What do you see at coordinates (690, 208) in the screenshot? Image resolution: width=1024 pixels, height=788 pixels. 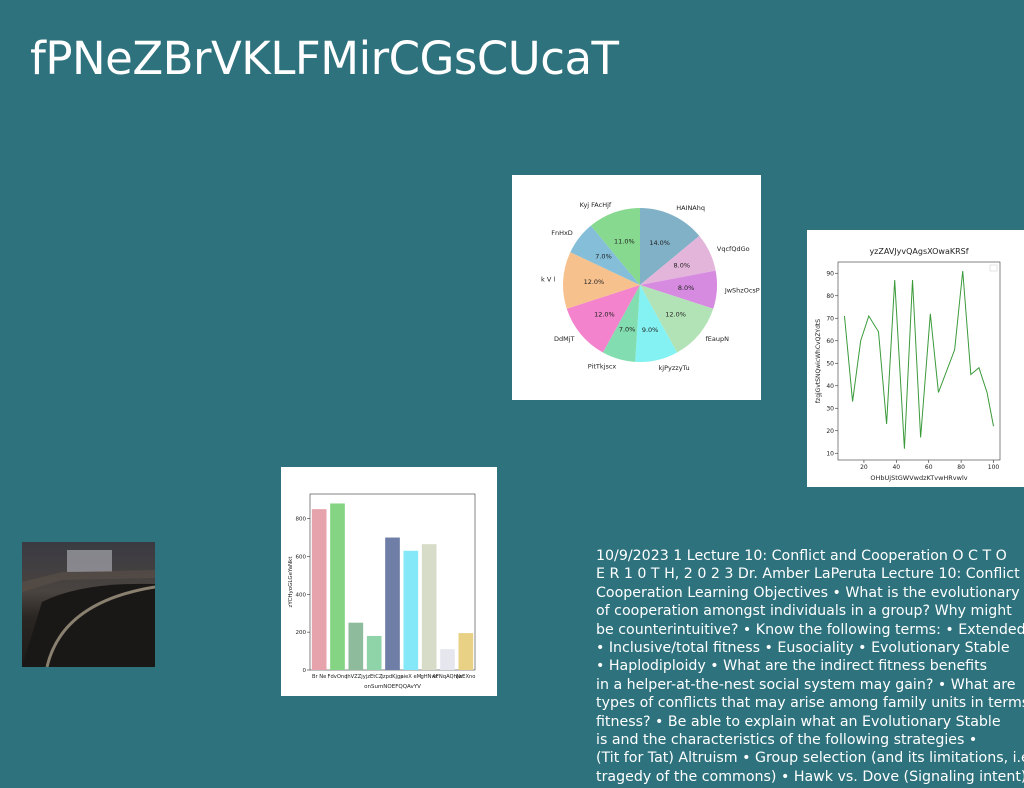 I see `slice-label: HAINAhq` at bounding box center [690, 208].